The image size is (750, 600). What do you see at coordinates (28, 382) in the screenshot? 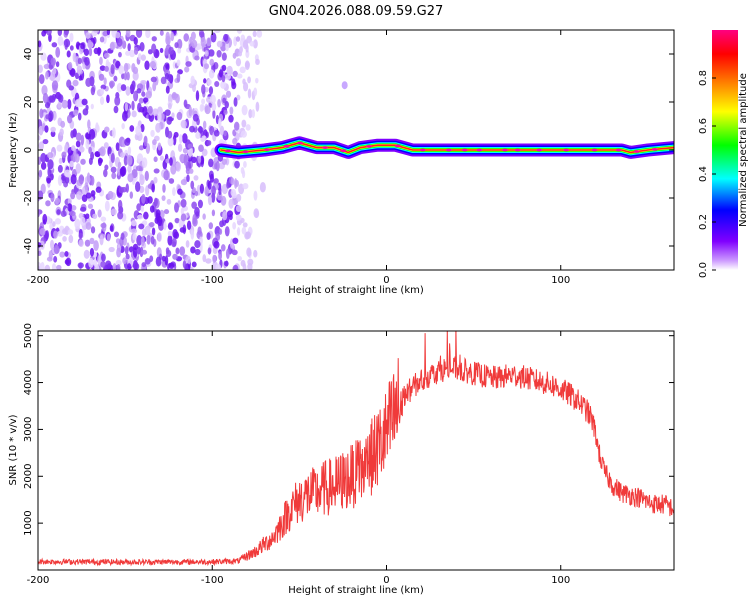
I see `y-tick-label: 4000` at bounding box center [28, 382].